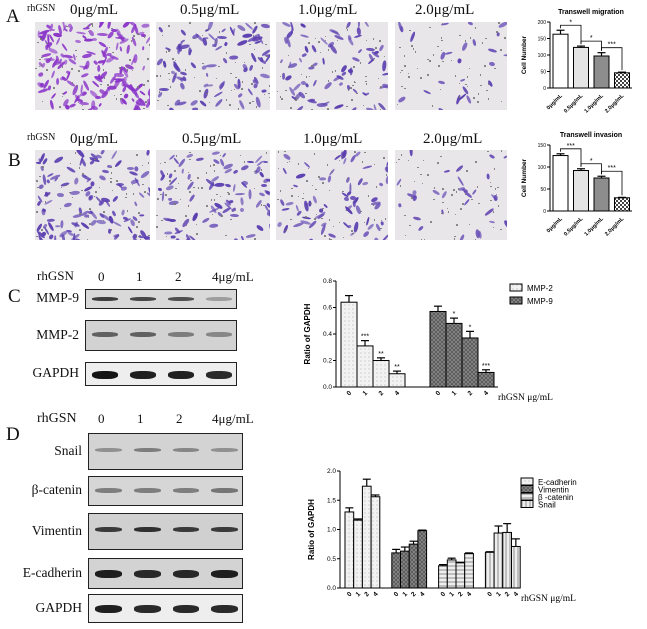 The height and width of the screenshot is (629, 647). What do you see at coordinates (540, 301) in the screenshot?
I see `legend-label: MMP-9` at bounding box center [540, 301].